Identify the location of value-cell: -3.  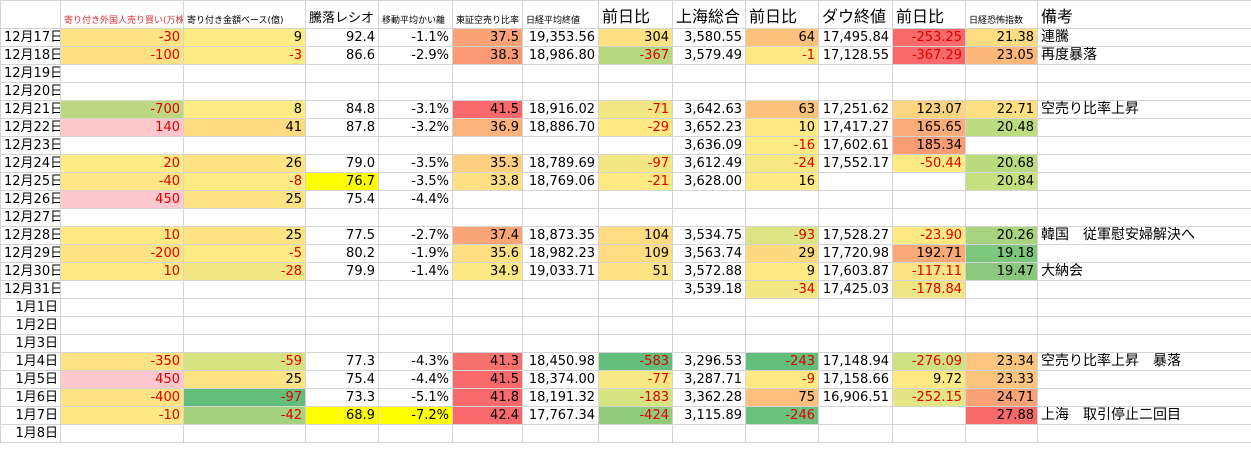
(244, 55).